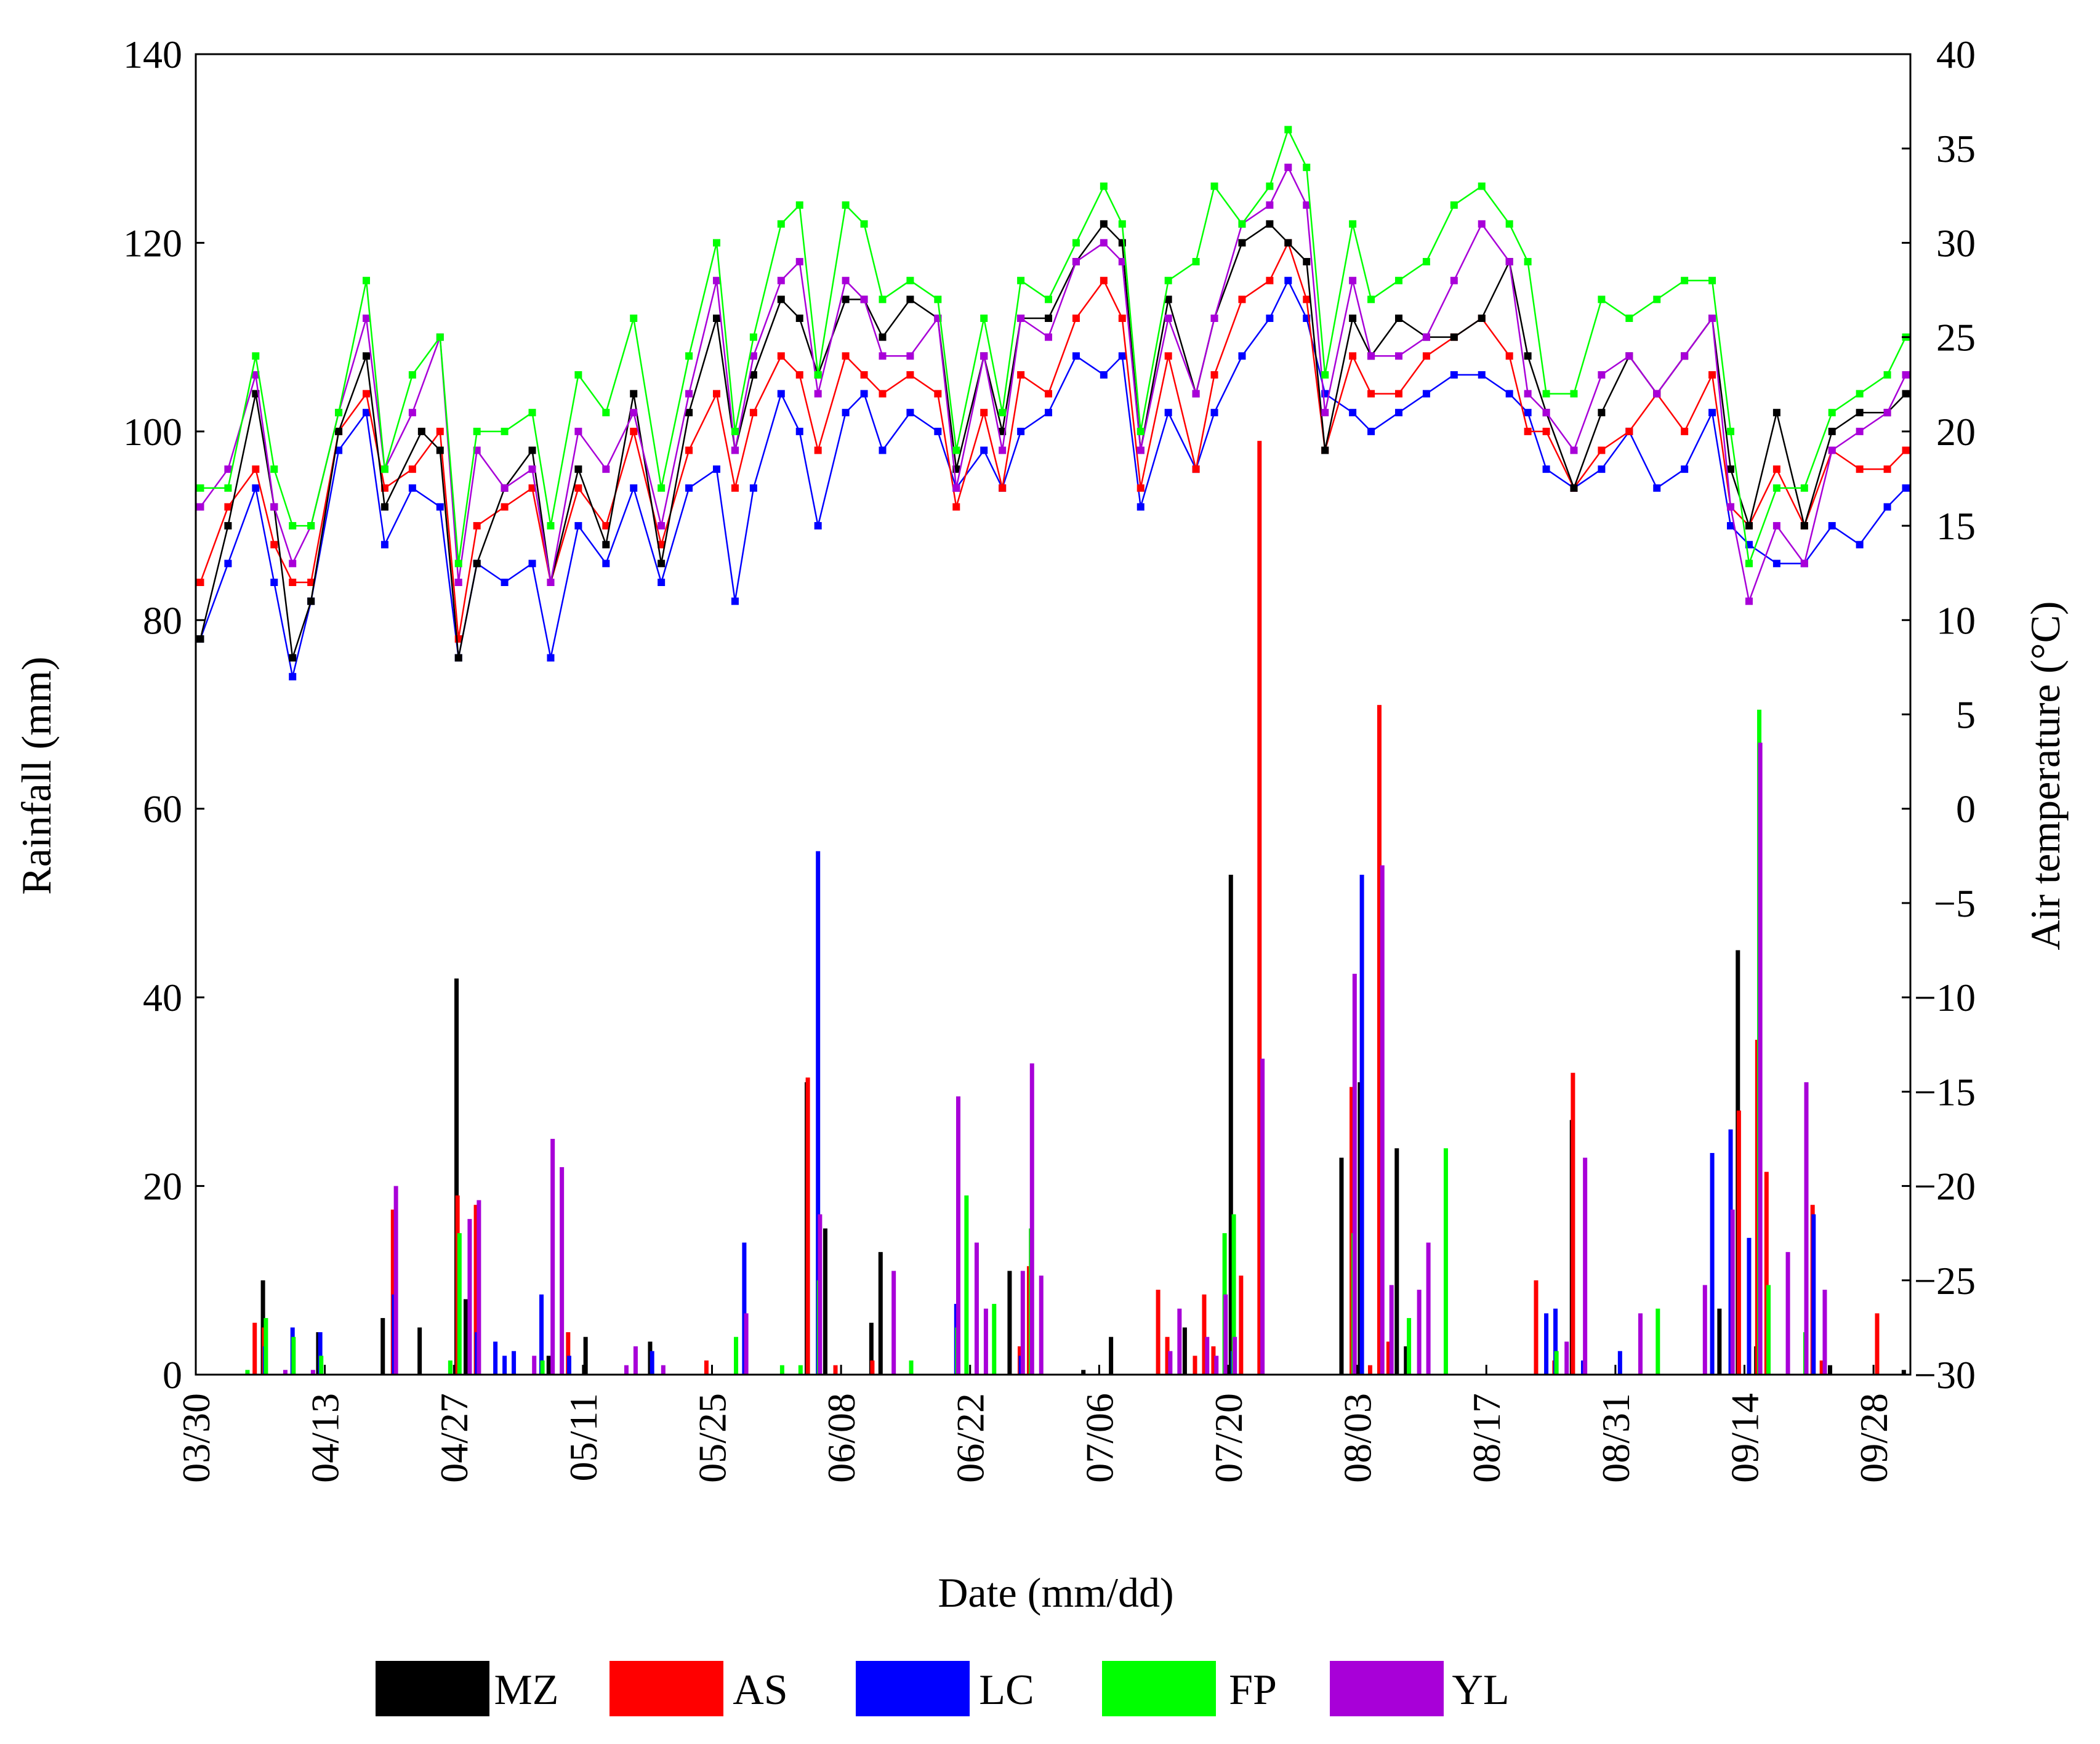 This screenshot has height=1744, width=2100. Describe the element at coordinates (970, 1438) in the screenshot. I see `x-tick-label: 06/22` at that location.